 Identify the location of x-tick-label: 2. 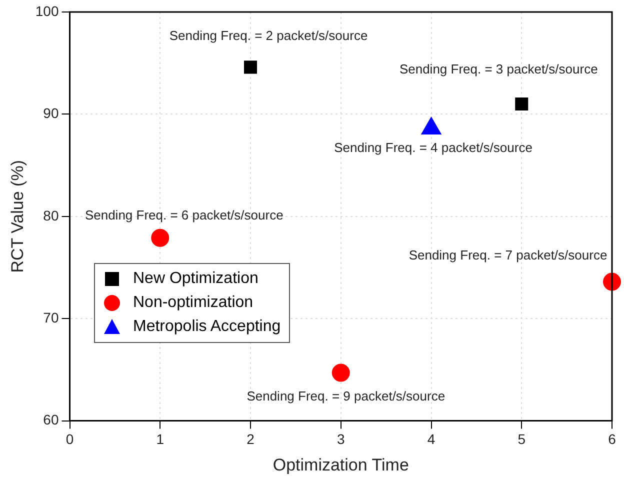
(250, 439).